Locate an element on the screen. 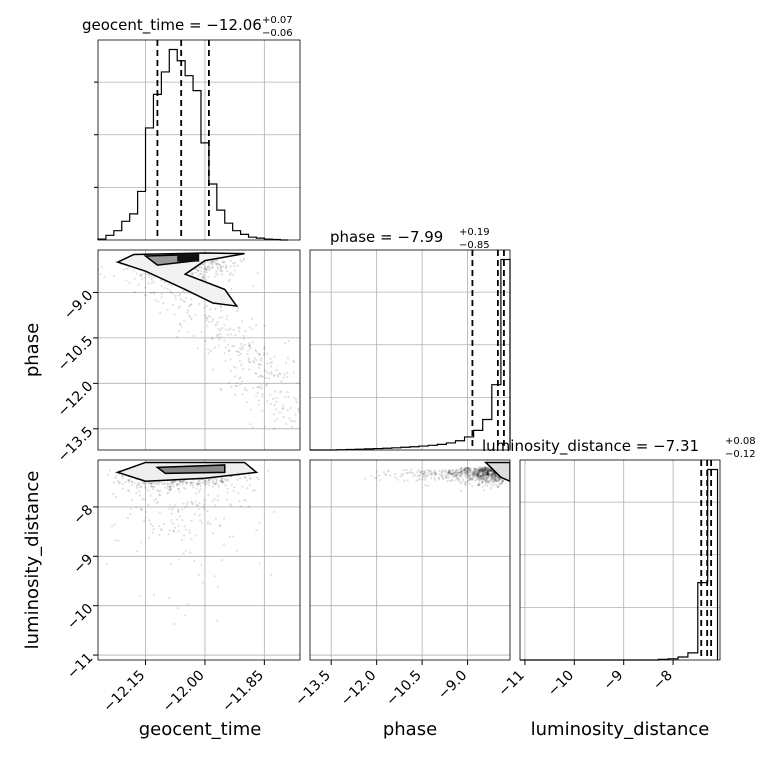 This screenshot has height=760, width=760. title-luminosity-distance-plus: +0.08 is located at coordinates (740, 441).